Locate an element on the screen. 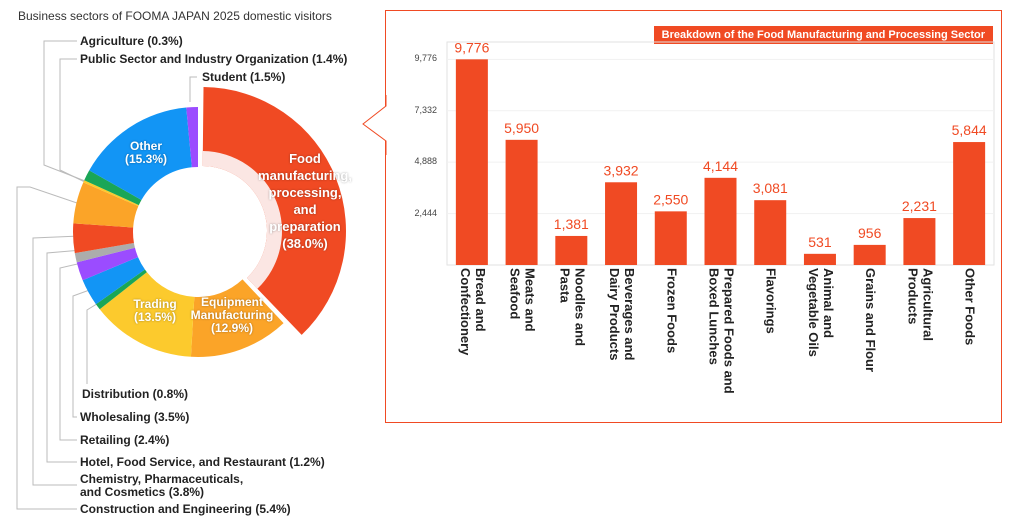 The height and width of the screenshot is (524, 1014). bar-value-label: 2,550 is located at coordinates (670, 199).